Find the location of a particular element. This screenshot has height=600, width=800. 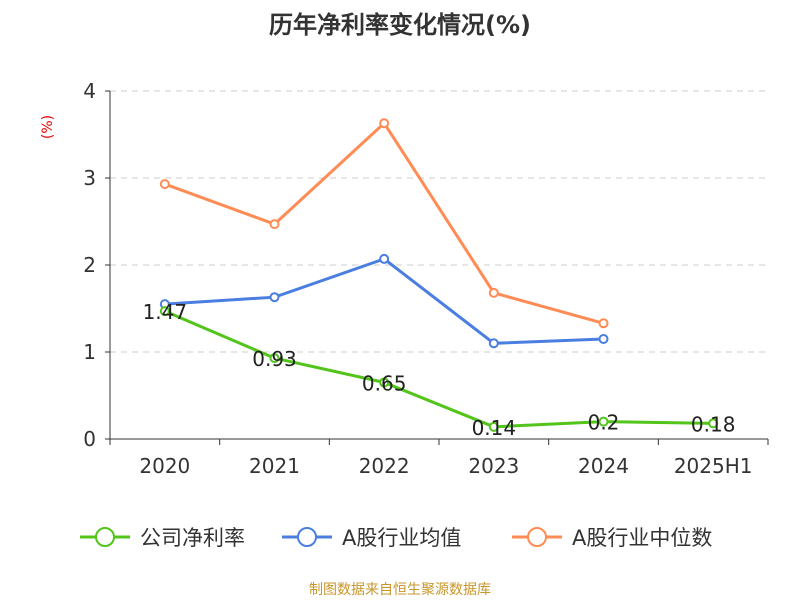

chart-title: 历年净利率变化情况(%) is located at coordinates (400, 25).